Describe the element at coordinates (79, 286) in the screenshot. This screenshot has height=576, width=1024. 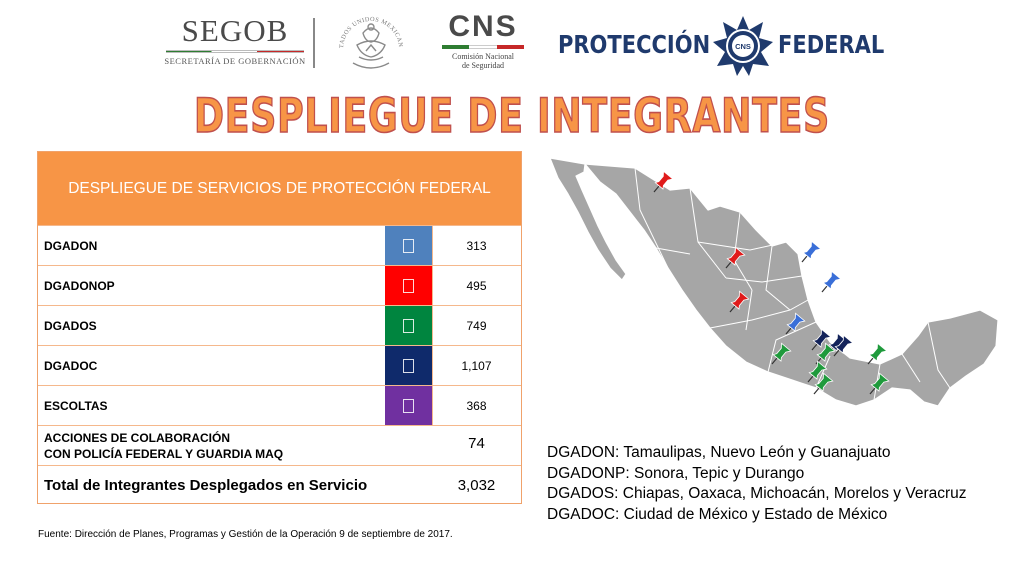
I see `row-label: DGADONOP` at that location.